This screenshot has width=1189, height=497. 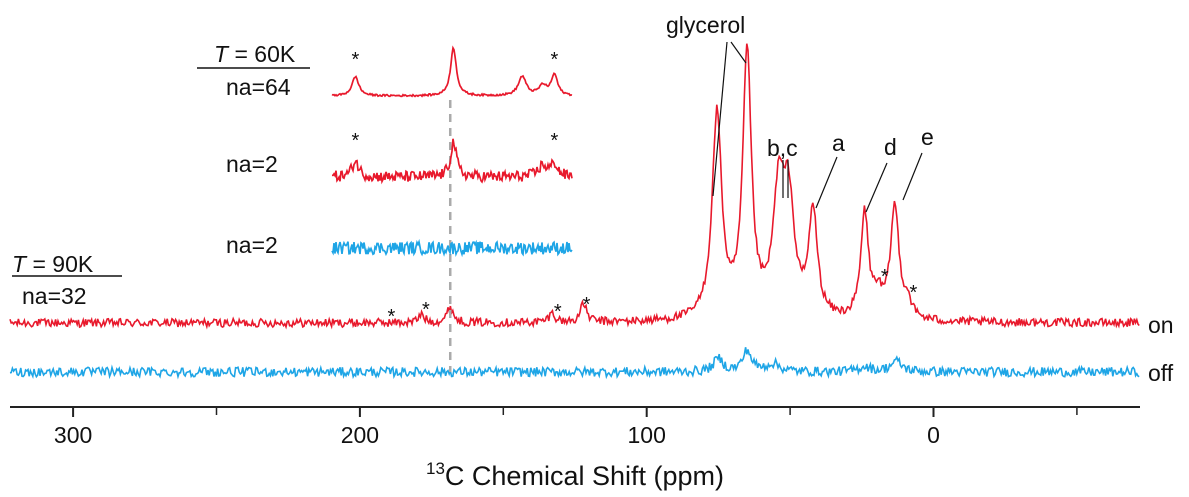 What do you see at coordinates (258, 87) in the screenshot?
I see `inset-trace-1-label: na=64` at bounding box center [258, 87].